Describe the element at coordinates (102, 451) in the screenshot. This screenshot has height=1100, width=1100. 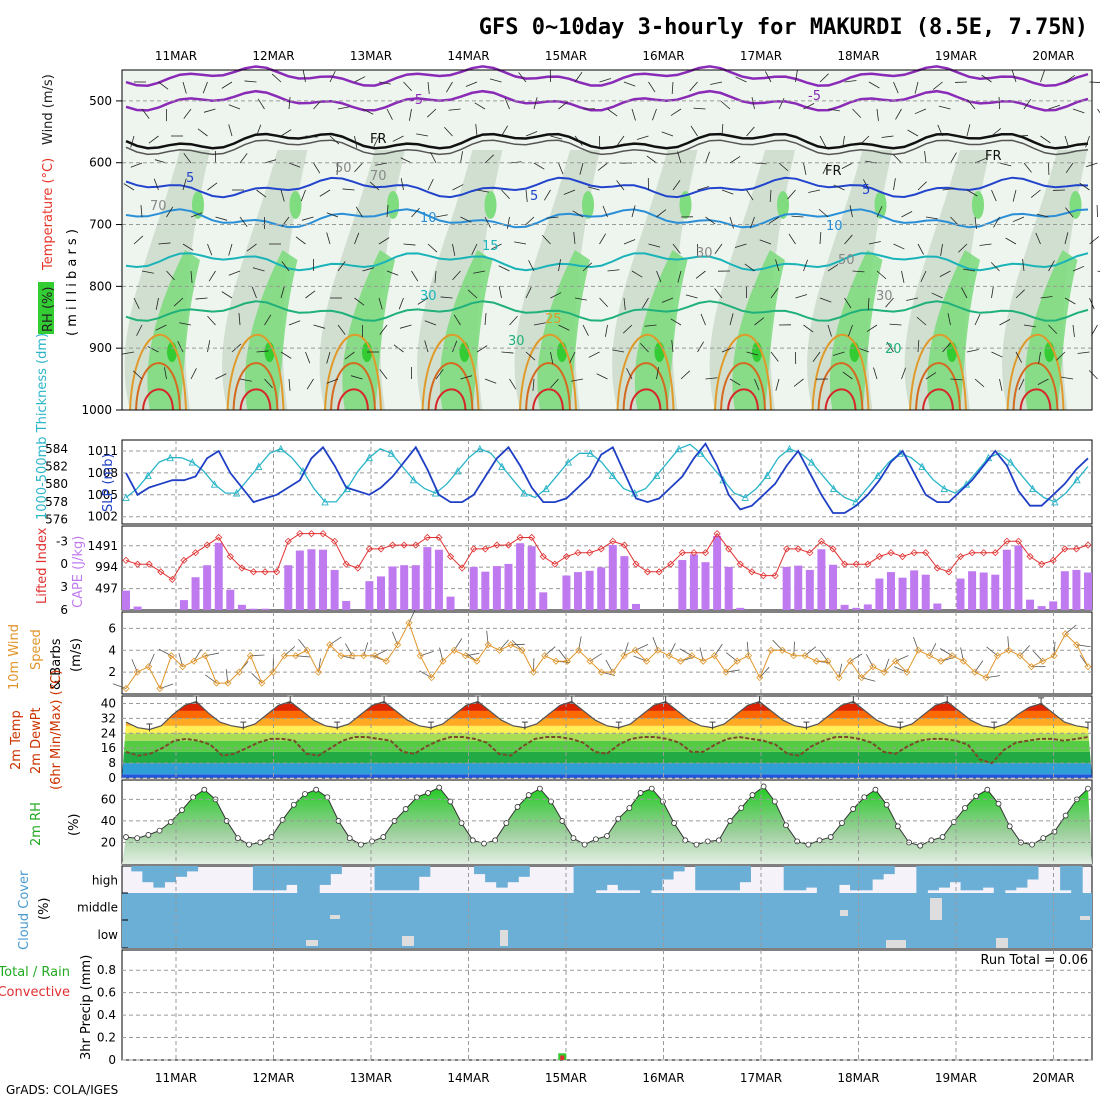
I see `slp-tick-label: 1011` at that location.